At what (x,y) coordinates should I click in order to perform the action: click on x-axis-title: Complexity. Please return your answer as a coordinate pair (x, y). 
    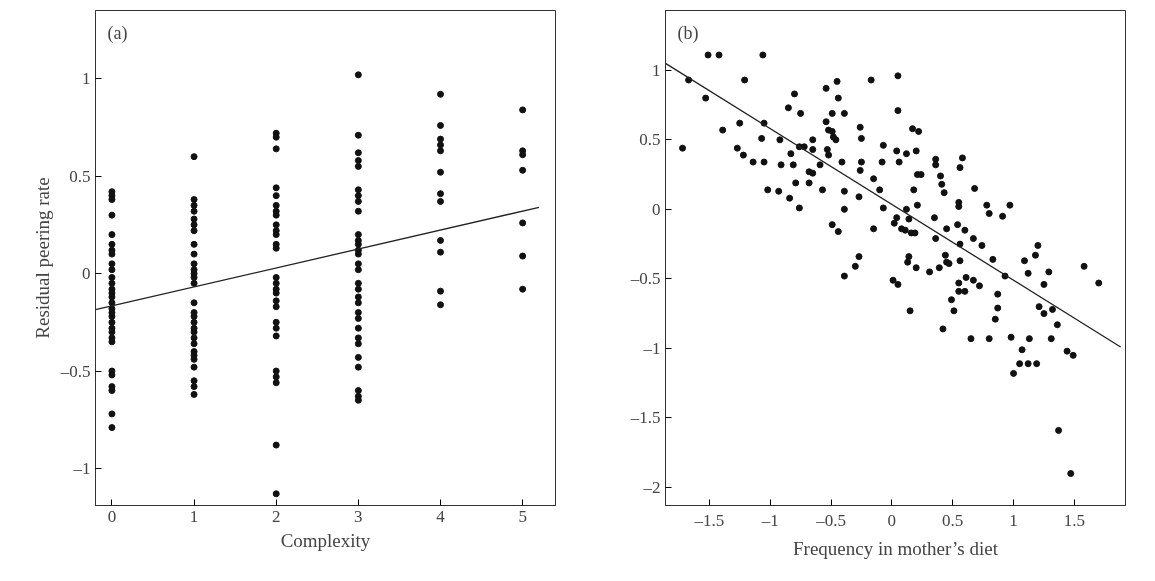
    Looking at the image, I should click on (325, 540).